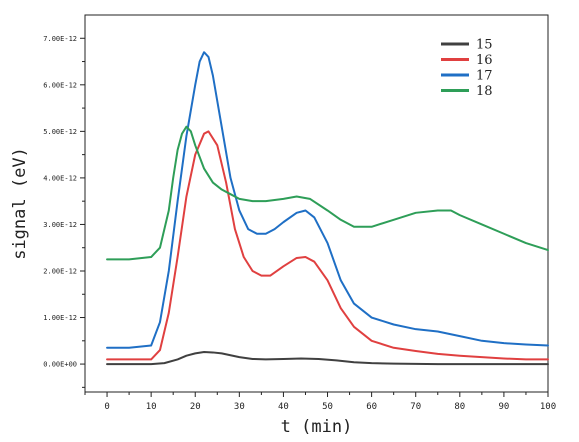 The image size is (579, 442). Describe the element at coordinates (60, 271) in the screenshot. I see `y-tick-label: 2.00E-12` at that location.